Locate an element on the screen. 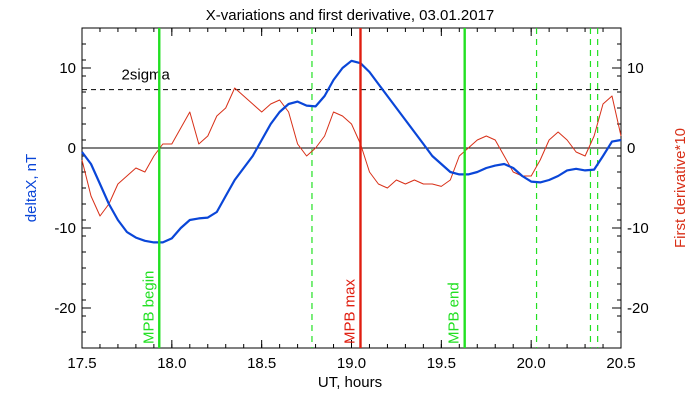  y-tick-label-right: 0 is located at coordinates (631, 148).